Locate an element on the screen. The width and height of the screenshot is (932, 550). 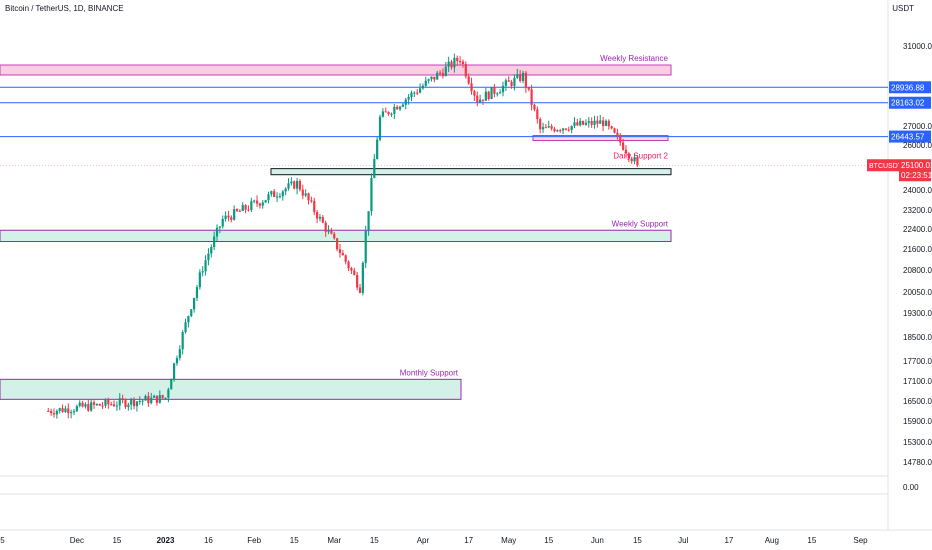
x-tick-label: Jul is located at coordinates (683, 540).